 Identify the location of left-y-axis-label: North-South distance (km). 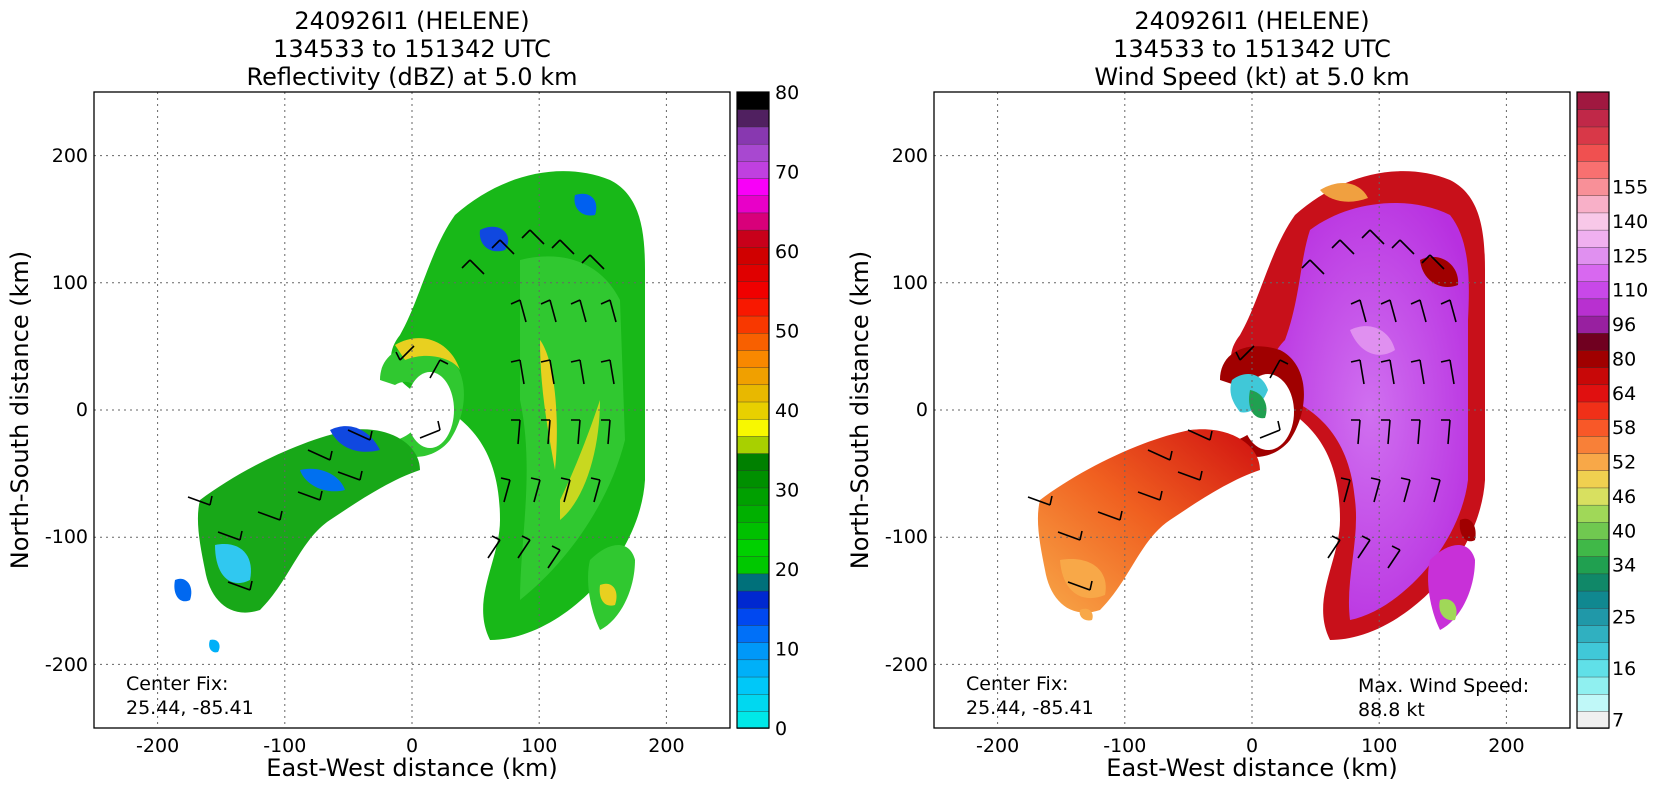
(20, 410).